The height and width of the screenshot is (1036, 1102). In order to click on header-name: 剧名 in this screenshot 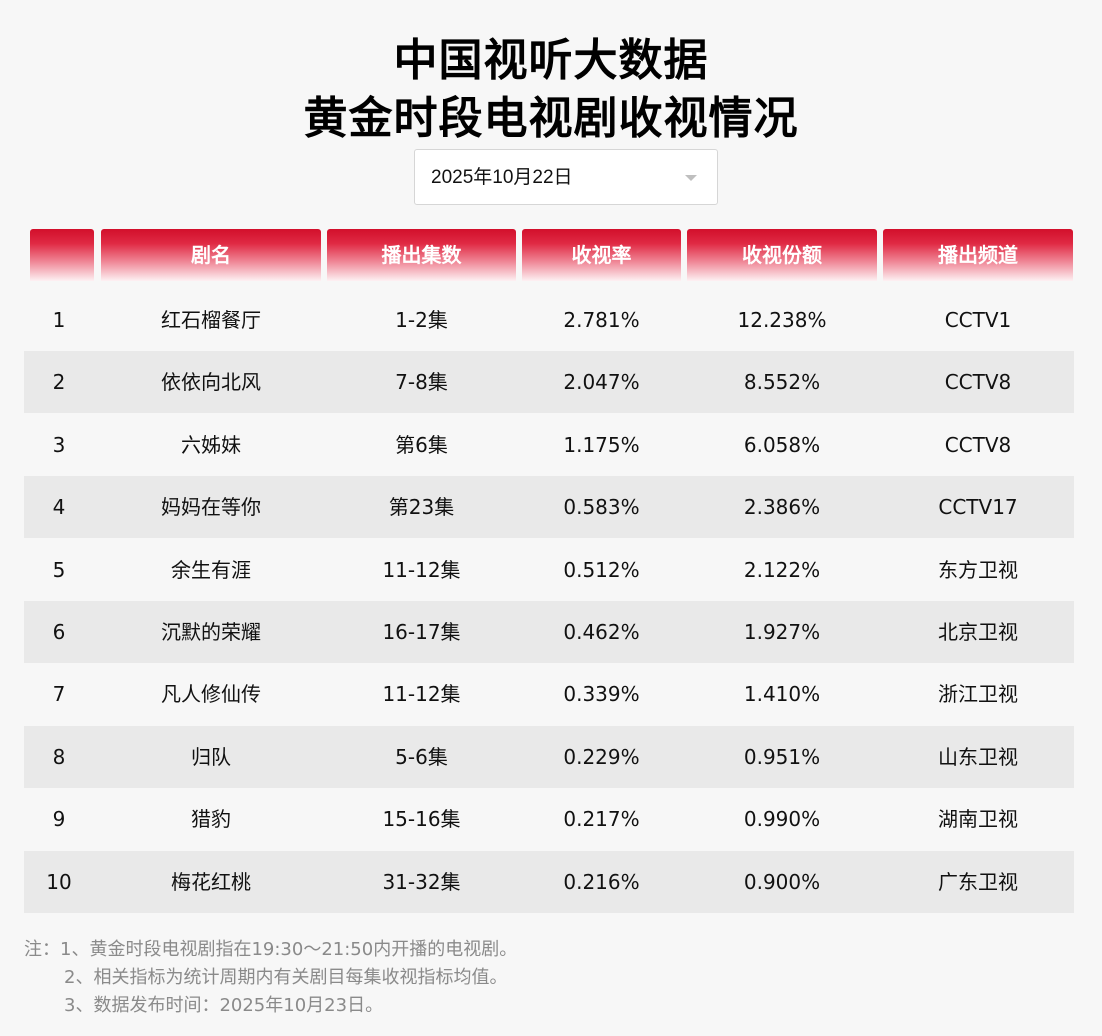, I will do `click(211, 255)`.